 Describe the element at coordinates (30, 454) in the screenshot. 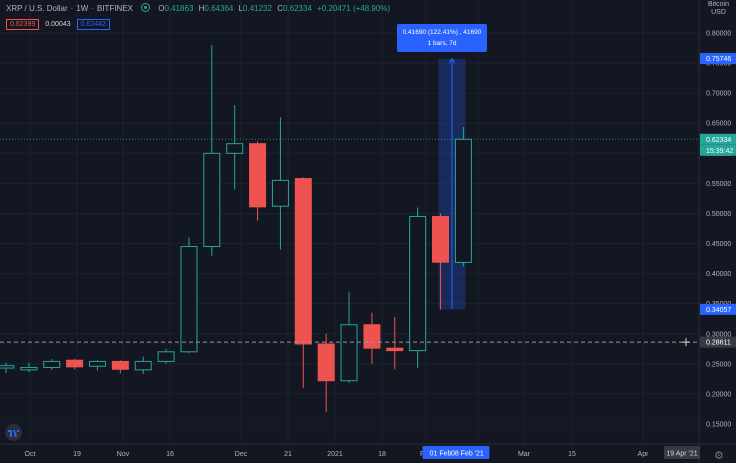

I see `x-tick-label: Oct` at that location.